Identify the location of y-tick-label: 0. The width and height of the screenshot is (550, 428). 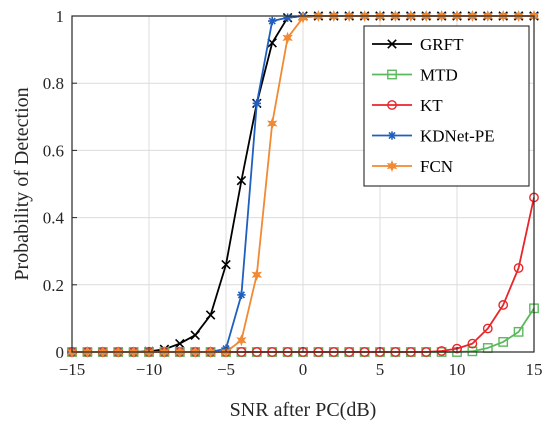
(60, 352).